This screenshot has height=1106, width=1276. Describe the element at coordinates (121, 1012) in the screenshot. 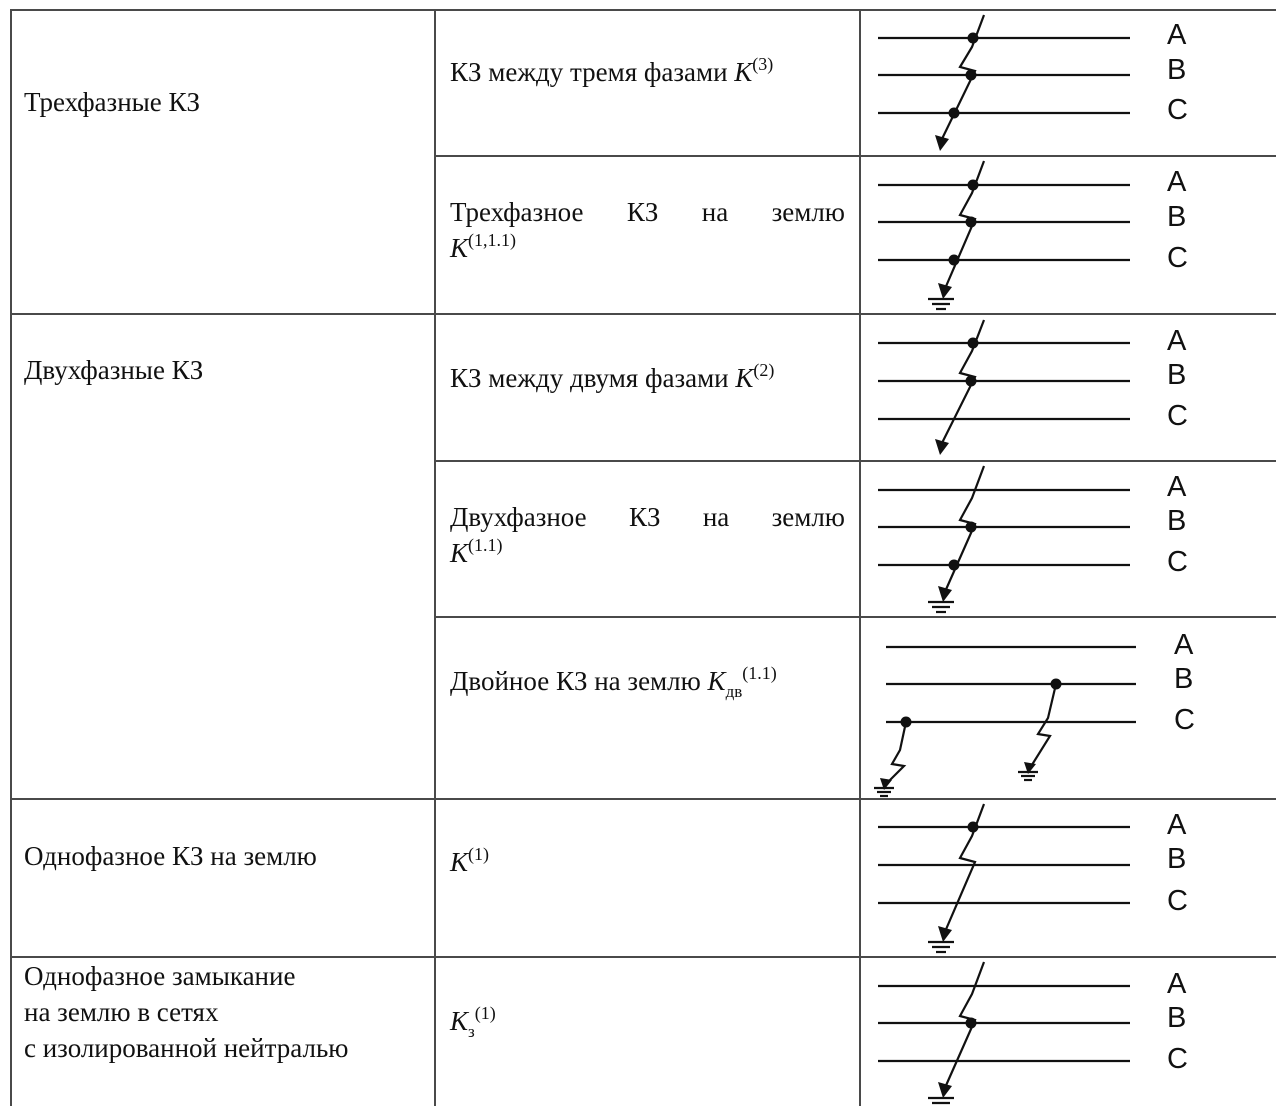

I see `isolated-neutral-line-2: на землю в сетях` at that location.